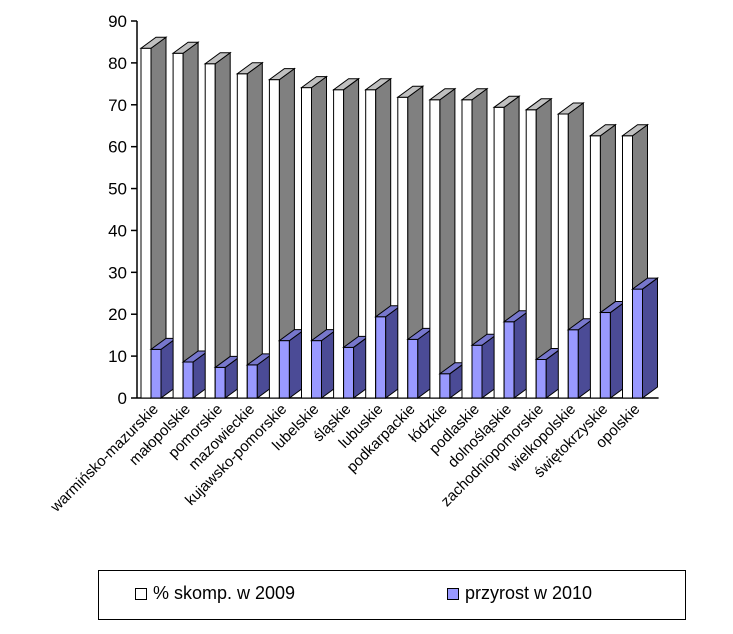 This screenshot has width=733, height=634. I want to click on bar-2010-top, so click(645, 283).